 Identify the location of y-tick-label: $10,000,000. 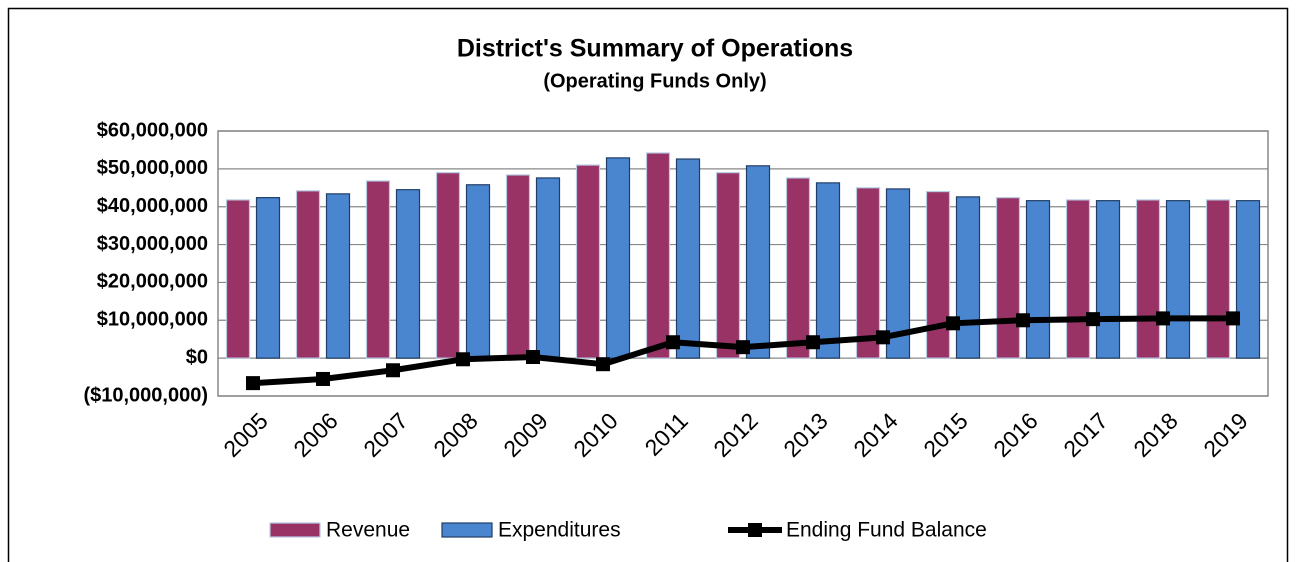
(152, 320).